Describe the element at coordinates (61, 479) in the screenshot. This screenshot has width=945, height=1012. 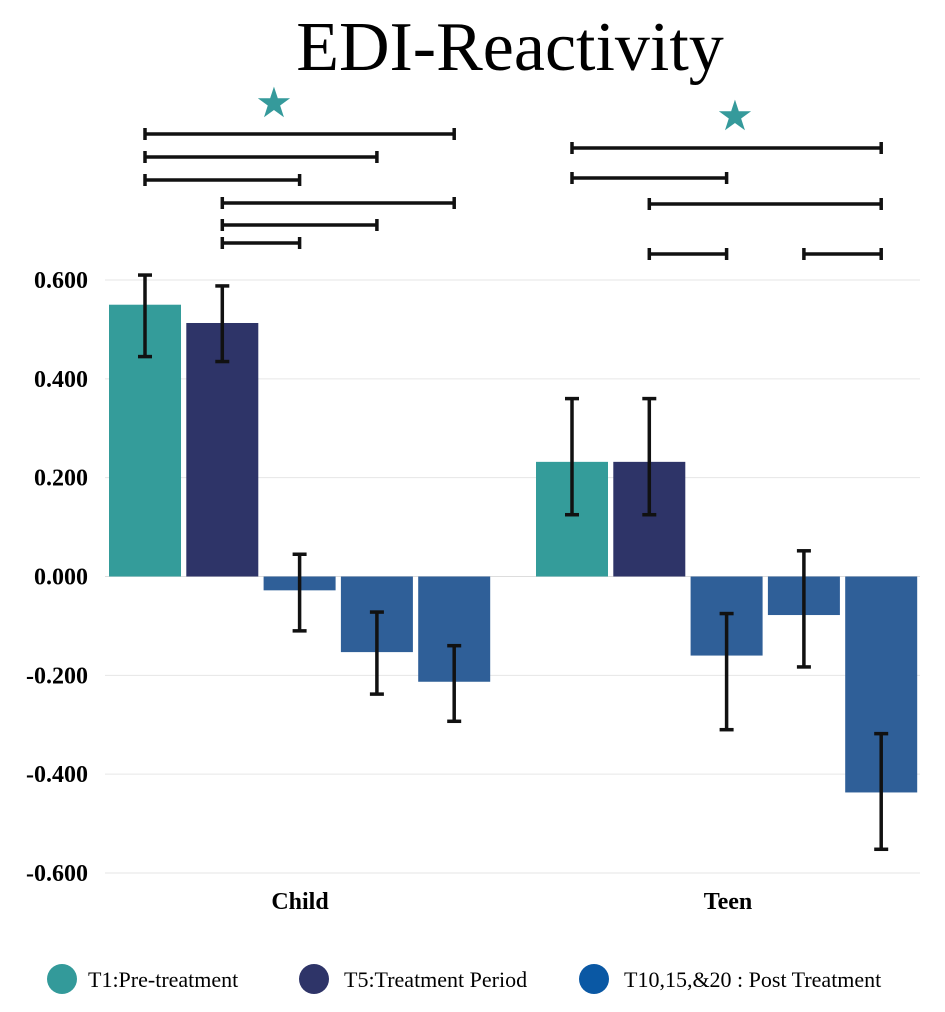
I see `y-tick-label: 0.200` at that location.